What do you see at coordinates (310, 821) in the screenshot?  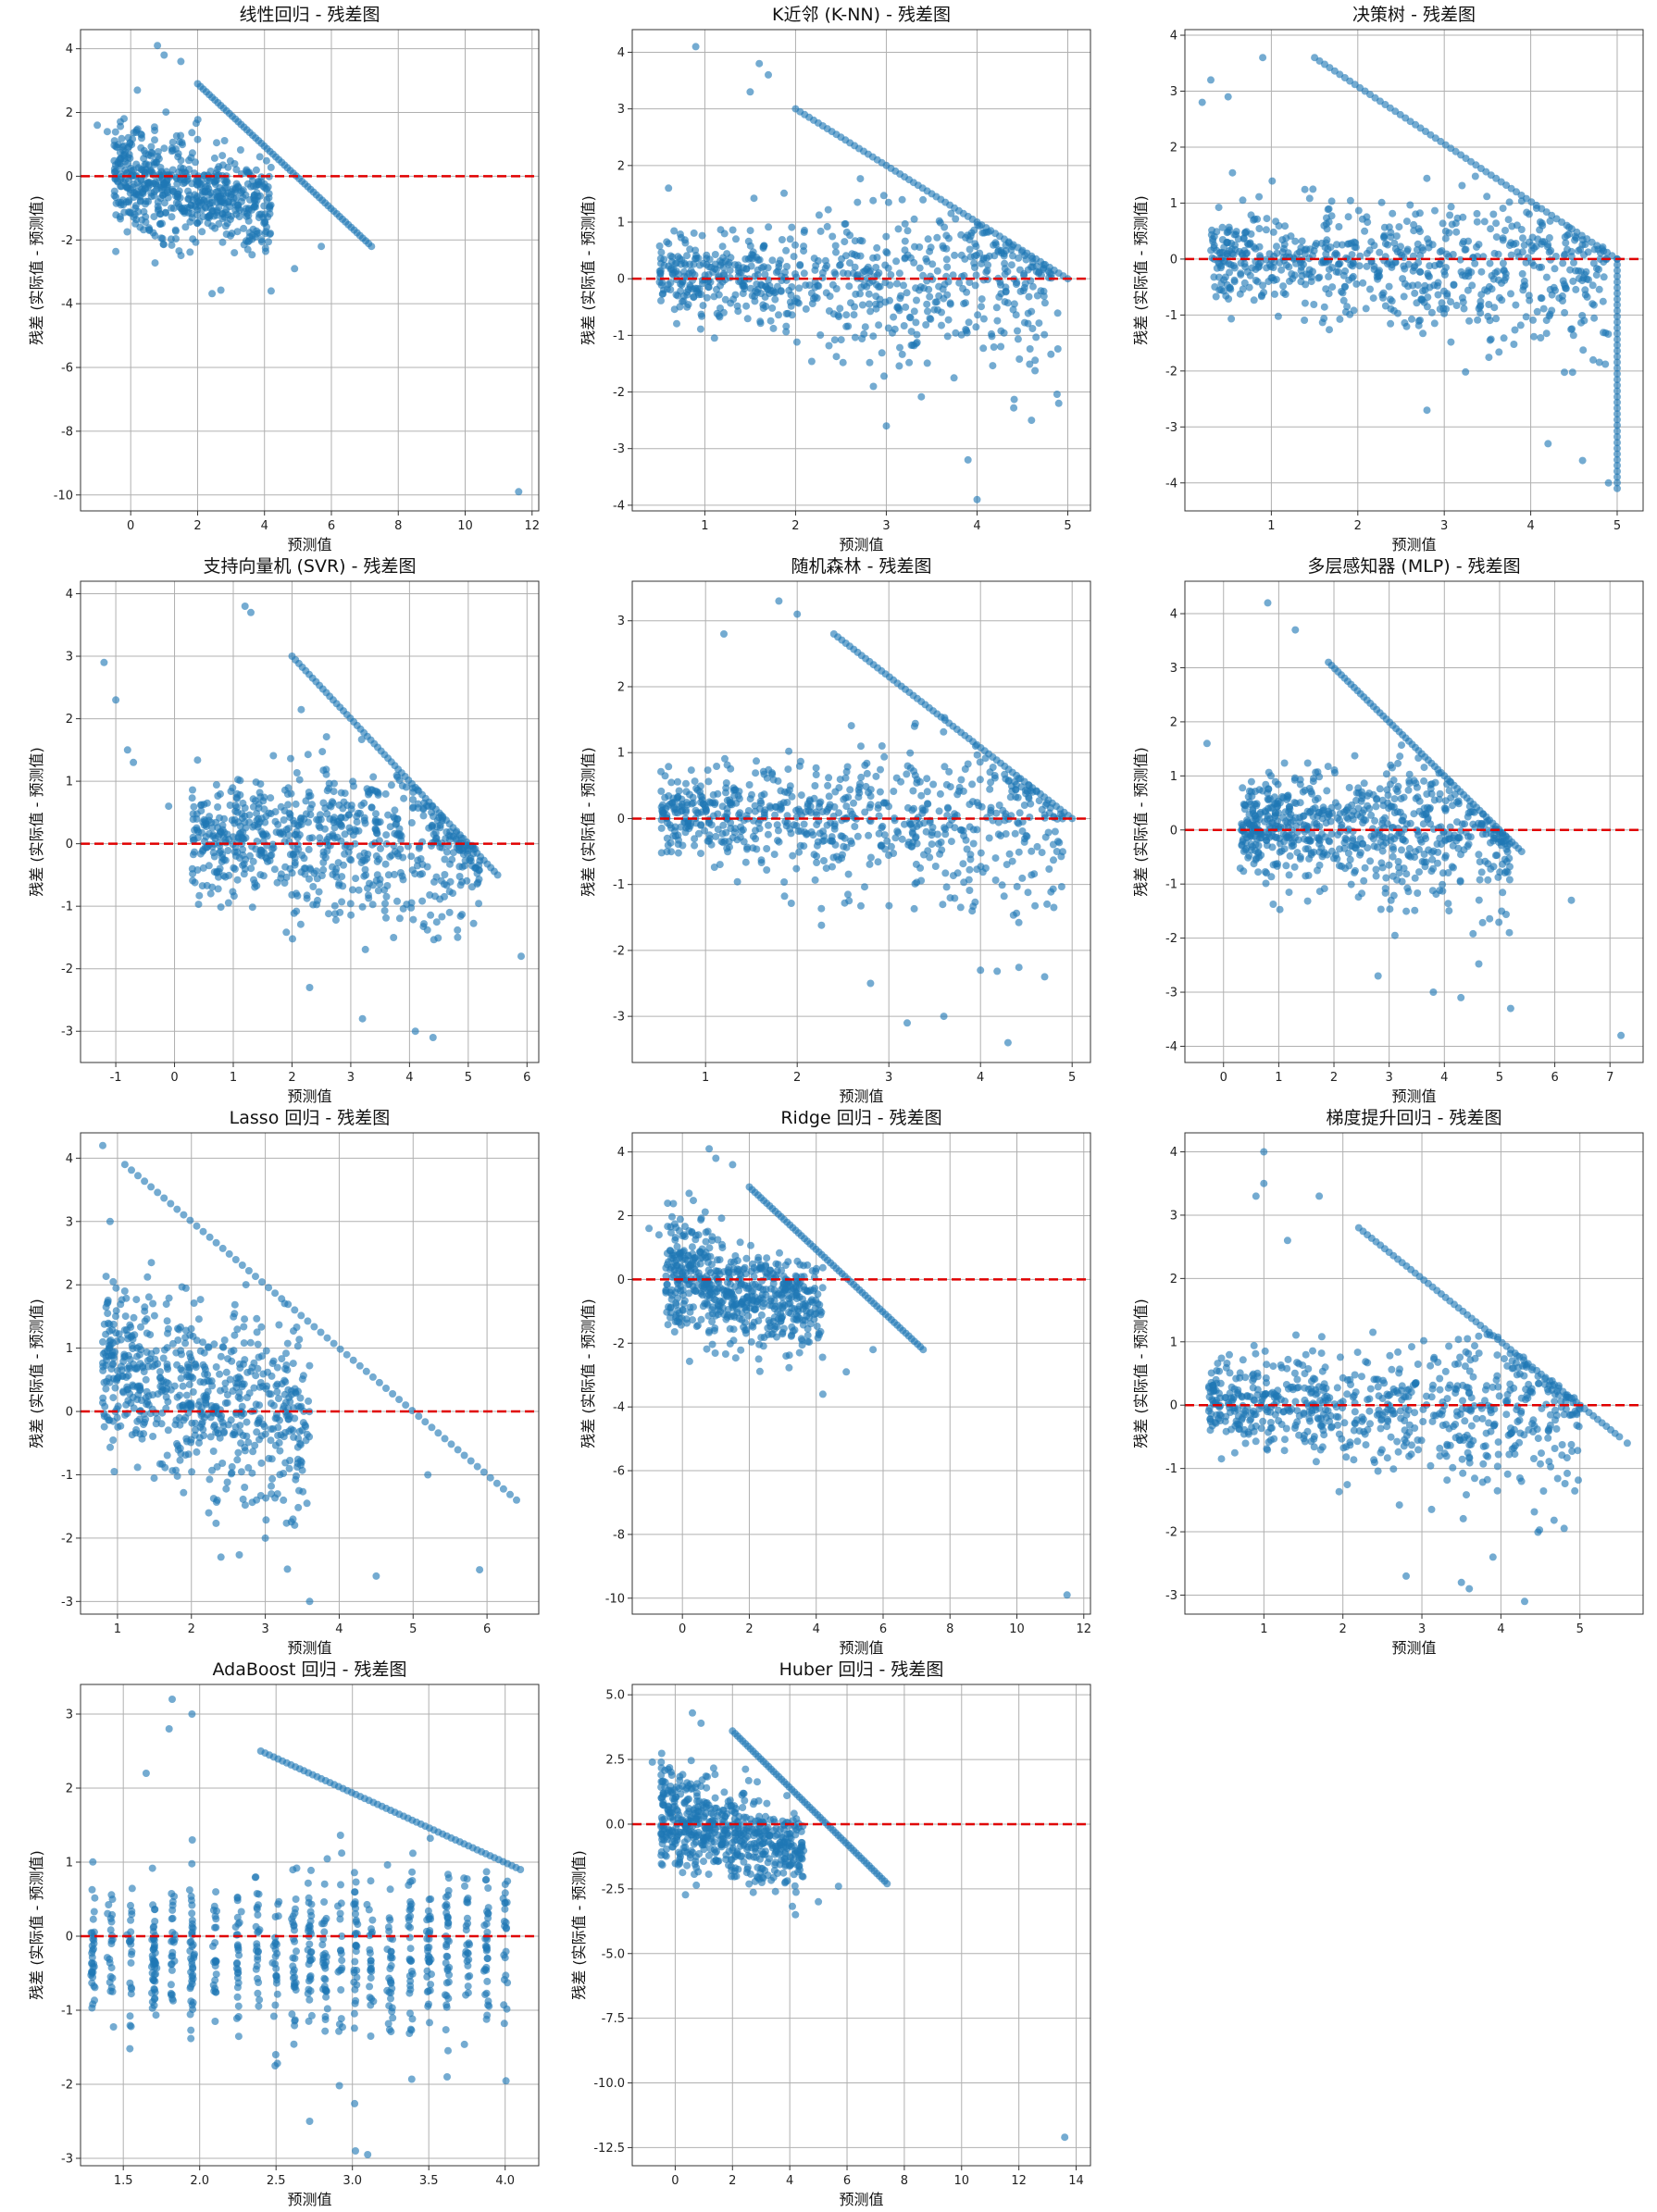 I see `axes-frame` at bounding box center [310, 821].